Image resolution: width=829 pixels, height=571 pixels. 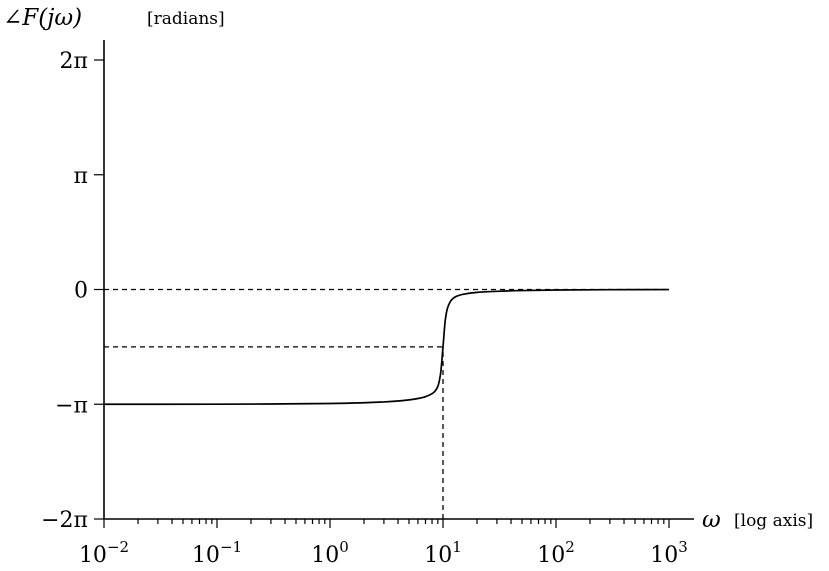 What do you see at coordinates (64, 520) in the screenshot?
I see `y-tick-label: −2π` at bounding box center [64, 520].